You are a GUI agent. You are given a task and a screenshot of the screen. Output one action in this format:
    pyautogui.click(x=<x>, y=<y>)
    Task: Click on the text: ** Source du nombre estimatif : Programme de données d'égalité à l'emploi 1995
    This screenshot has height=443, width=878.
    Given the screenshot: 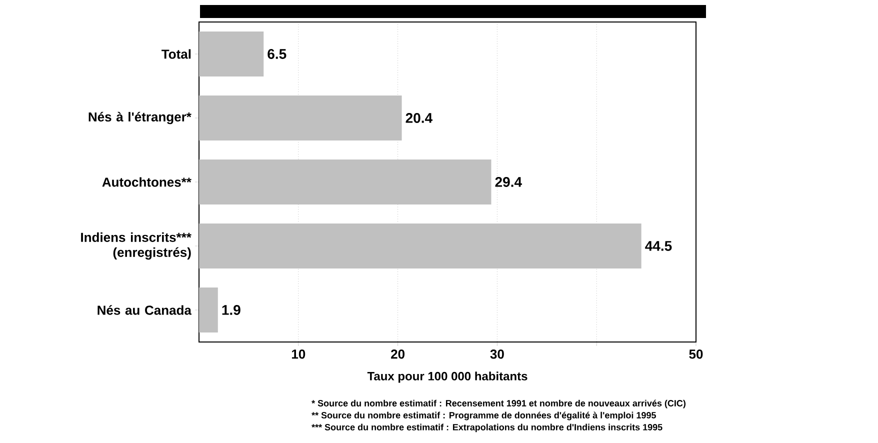 What is the action you would take?
    pyautogui.click(x=484, y=416)
    